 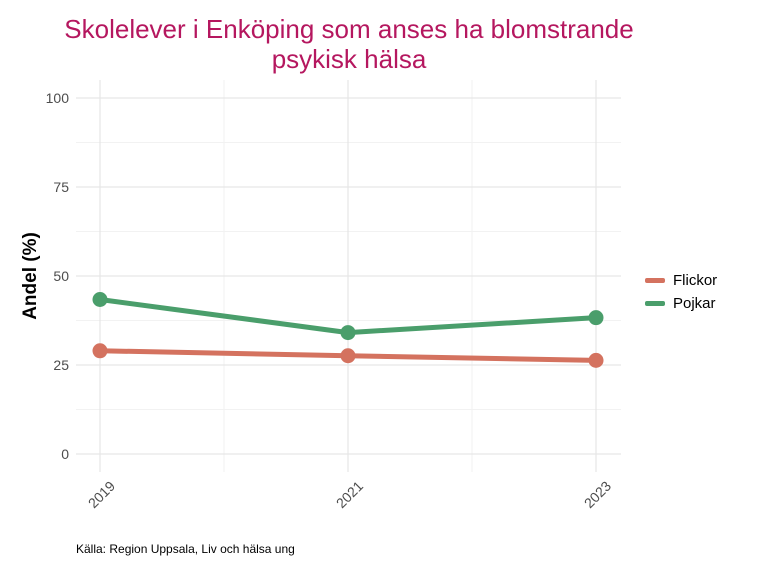 I want to click on y-tick-label: 0, so click(x=65, y=454).